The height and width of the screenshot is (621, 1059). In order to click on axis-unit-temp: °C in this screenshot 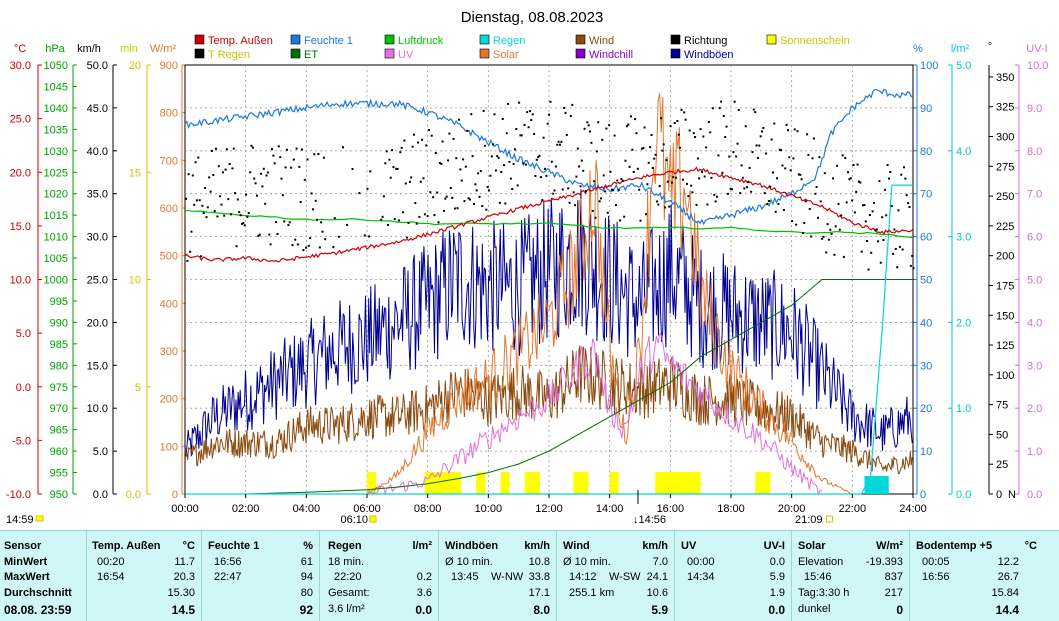, I will do `click(20, 49)`.